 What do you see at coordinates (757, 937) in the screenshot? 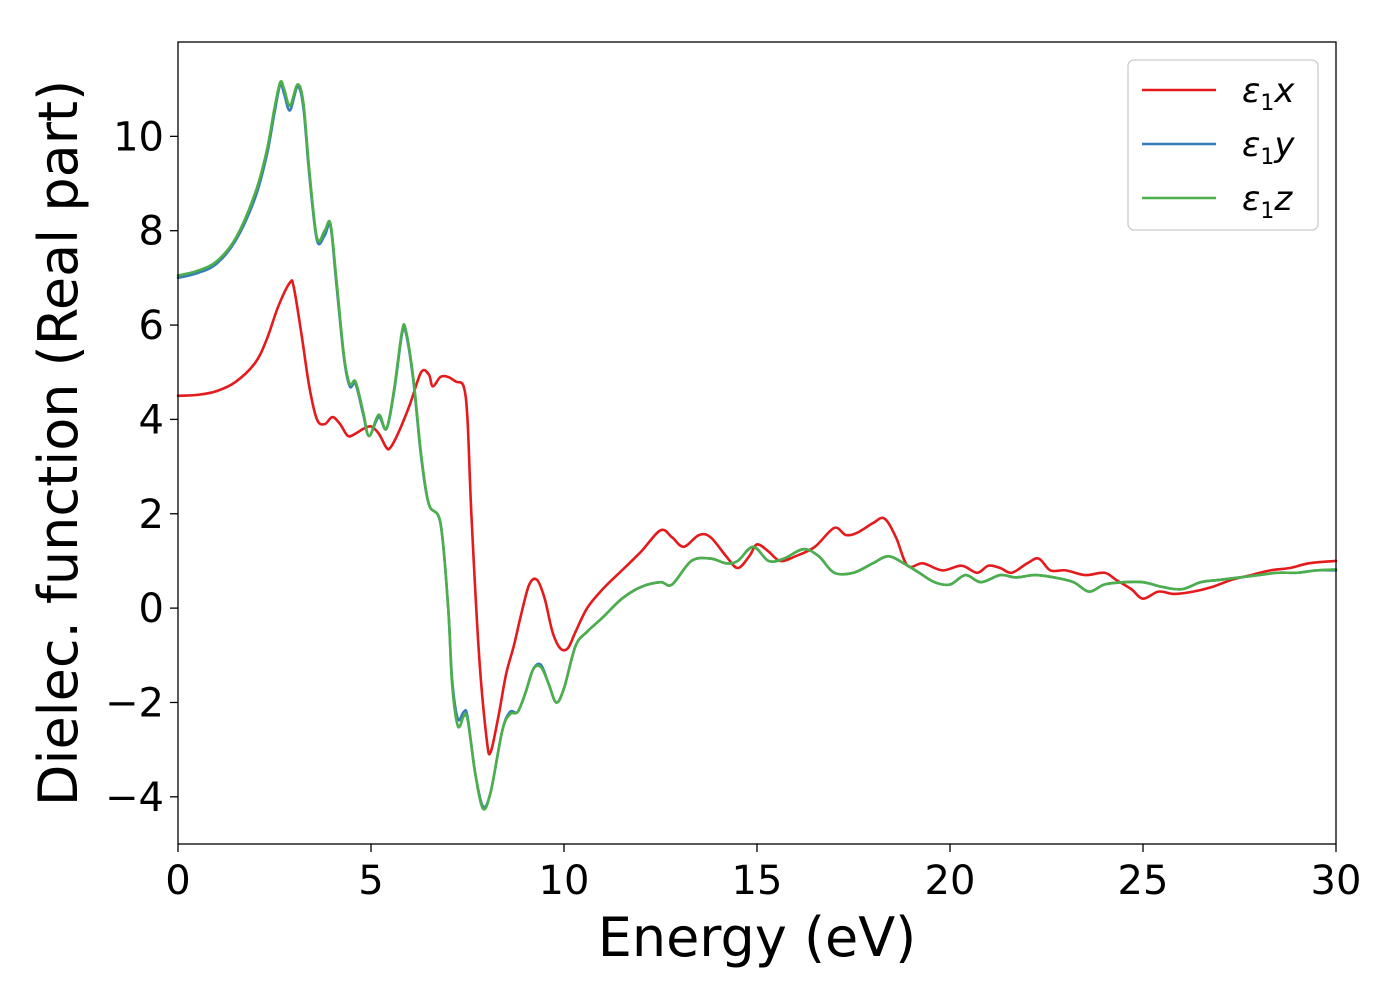
I see `x-axis-title: Energy (eV)` at bounding box center [757, 937].